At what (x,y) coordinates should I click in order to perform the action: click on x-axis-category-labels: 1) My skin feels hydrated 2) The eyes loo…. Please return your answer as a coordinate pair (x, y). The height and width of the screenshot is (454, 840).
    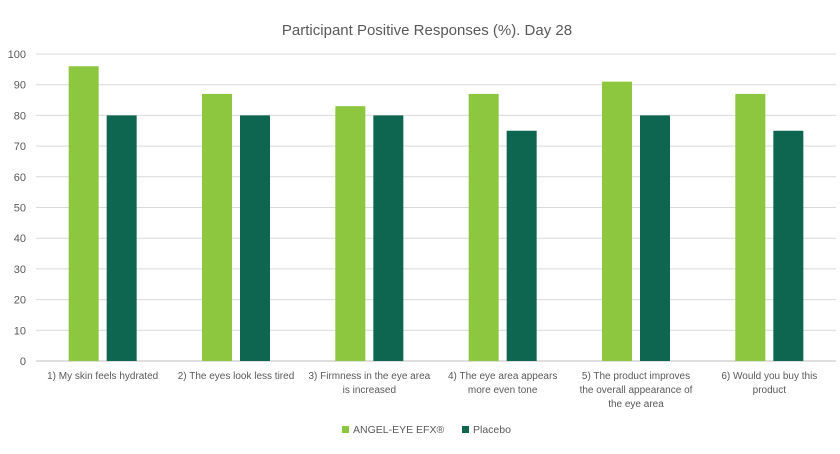
    Looking at the image, I should click on (432, 390).